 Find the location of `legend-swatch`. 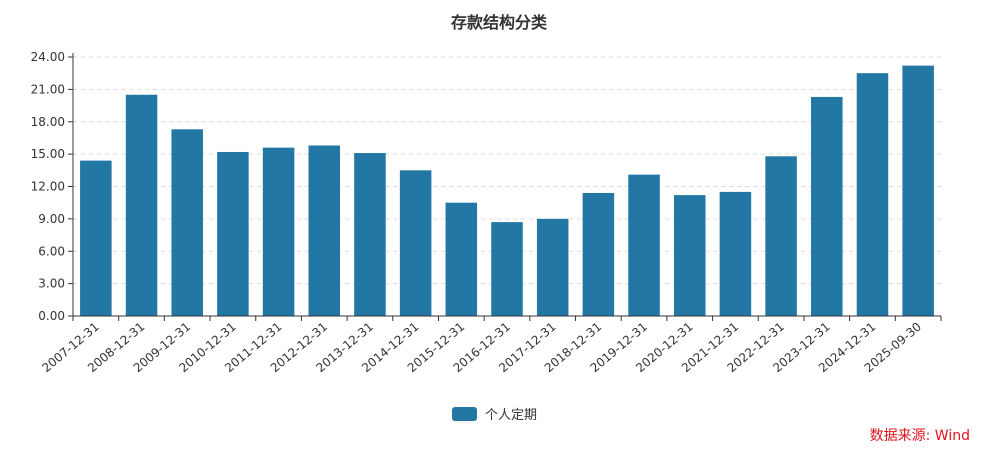

legend-swatch is located at coordinates (464, 414).